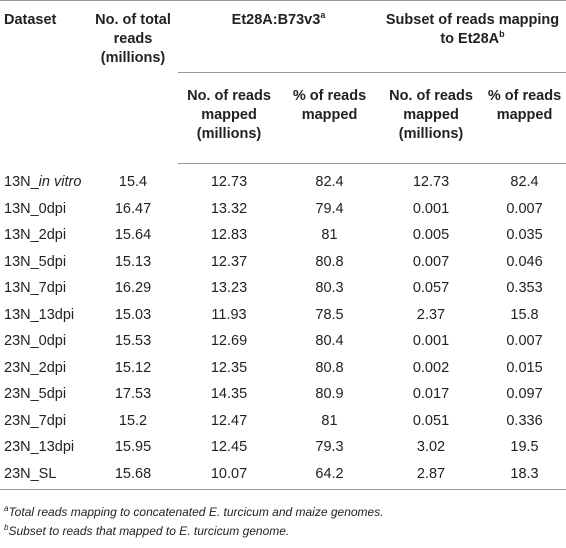  I want to click on cell-subset-count: 0.001, so click(431, 208).